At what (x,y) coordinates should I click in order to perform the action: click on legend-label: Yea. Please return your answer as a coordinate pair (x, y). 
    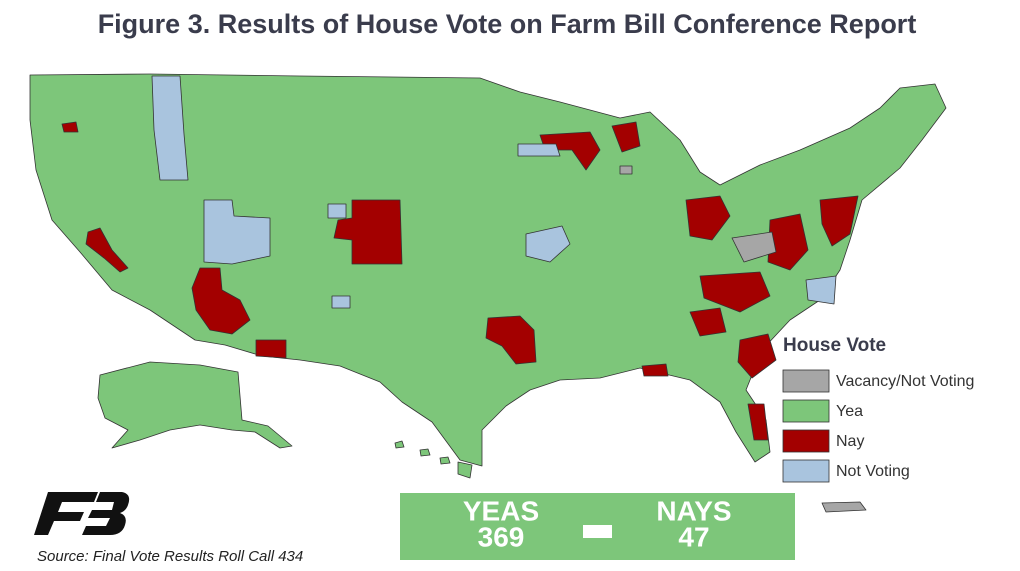
    Looking at the image, I should click on (849, 411).